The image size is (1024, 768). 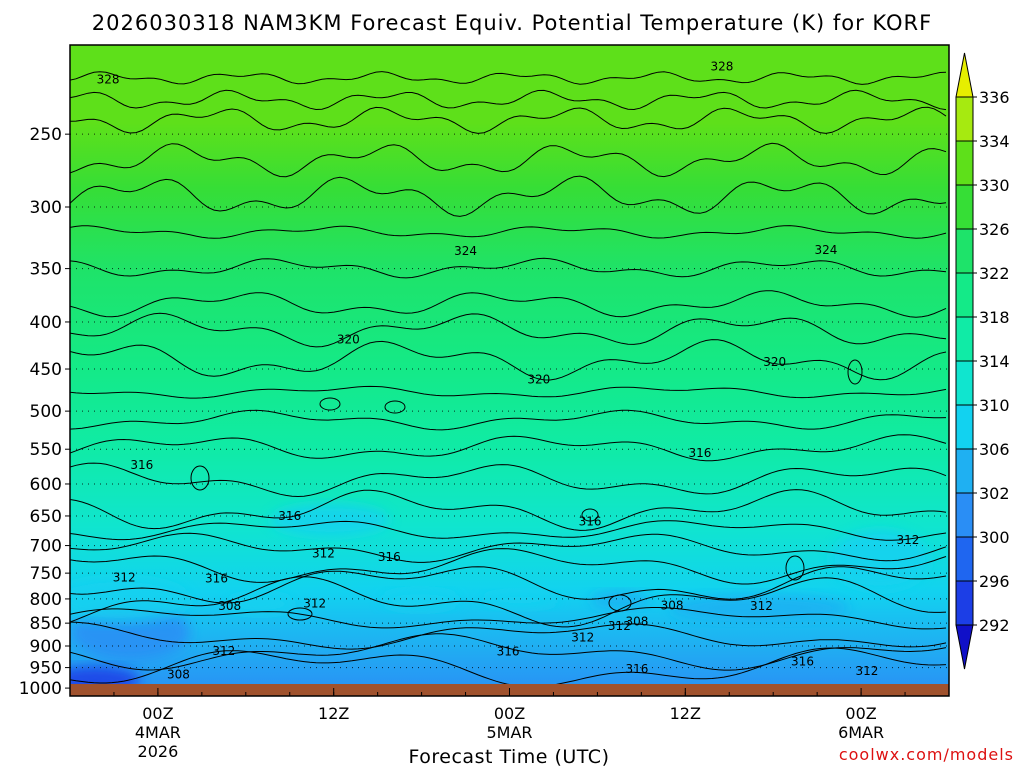 What do you see at coordinates (861, 732) in the screenshot?
I see `x-tick-label: 6MAR` at bounding box center [861, 732].